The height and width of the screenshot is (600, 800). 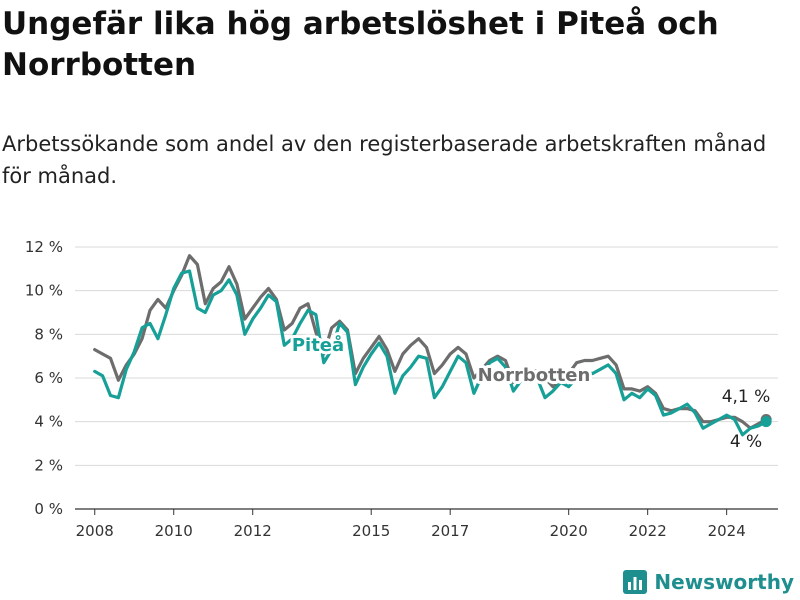 I want to click on series-label-norrbotten: Norrbotten, so click(x=534, y=375).